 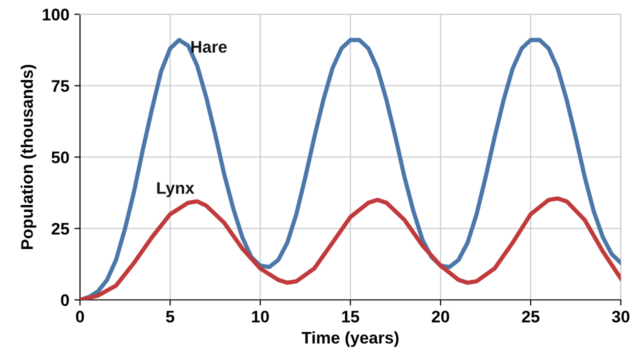 I want to click on x-tick-label: 15, so click(x=351, y=316).